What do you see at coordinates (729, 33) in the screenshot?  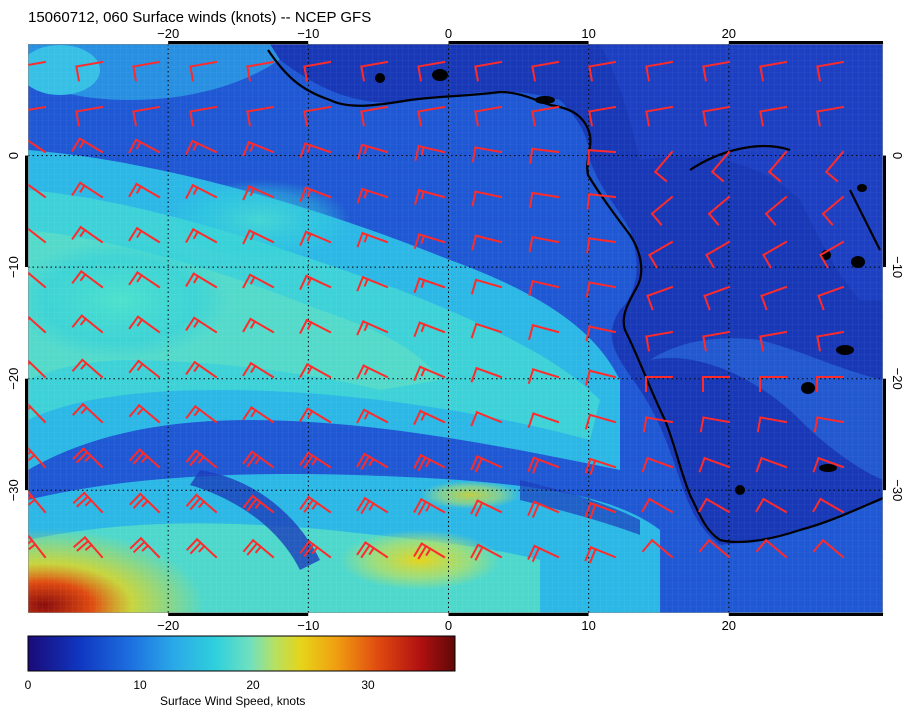 I see `lon-tick-label-top: 20` at bounding box center [729, 33].